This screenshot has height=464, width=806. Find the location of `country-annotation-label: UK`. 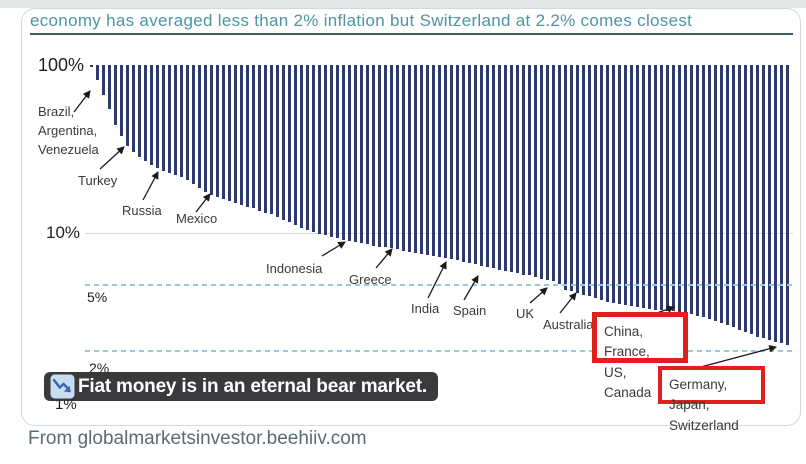

country-annotation-label: UK is located at coordinates (525, 313).